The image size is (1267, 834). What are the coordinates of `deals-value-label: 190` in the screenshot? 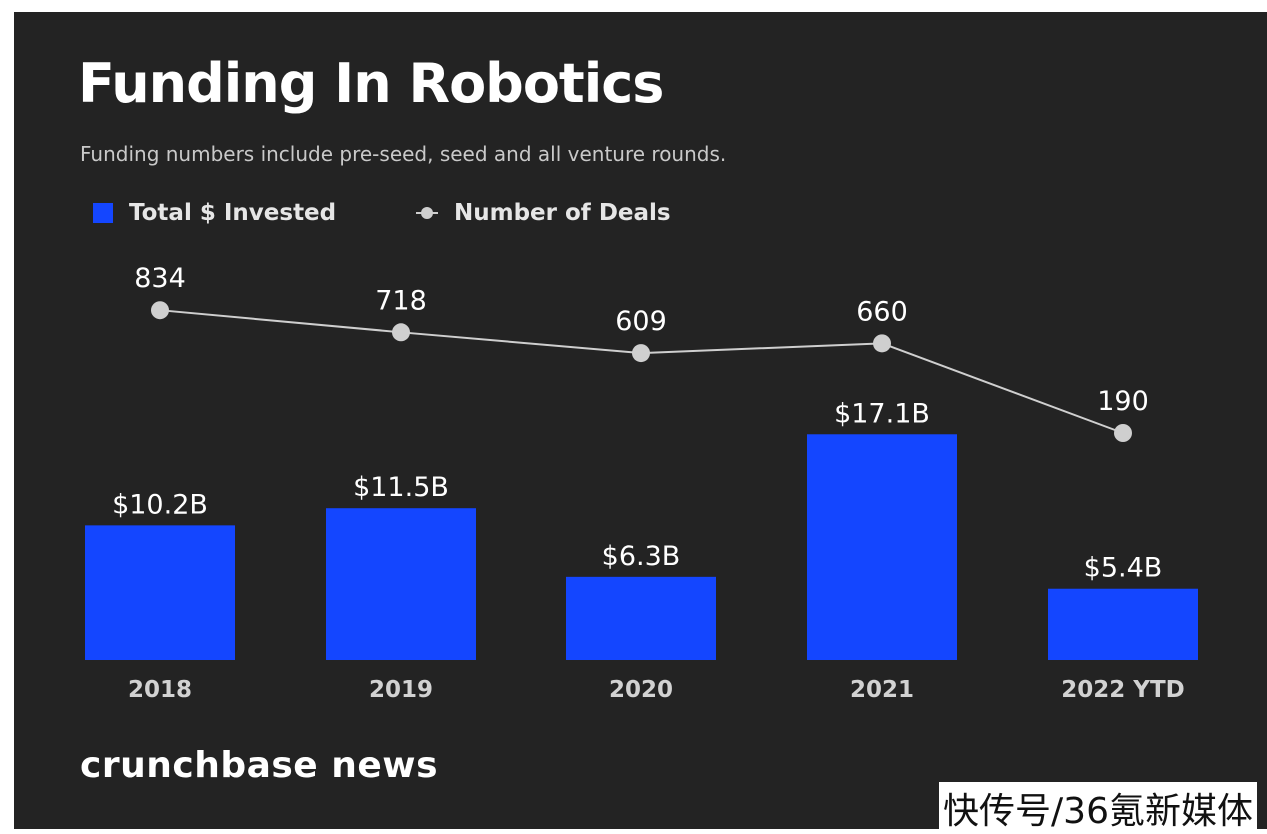 It's located at (1123, 401).